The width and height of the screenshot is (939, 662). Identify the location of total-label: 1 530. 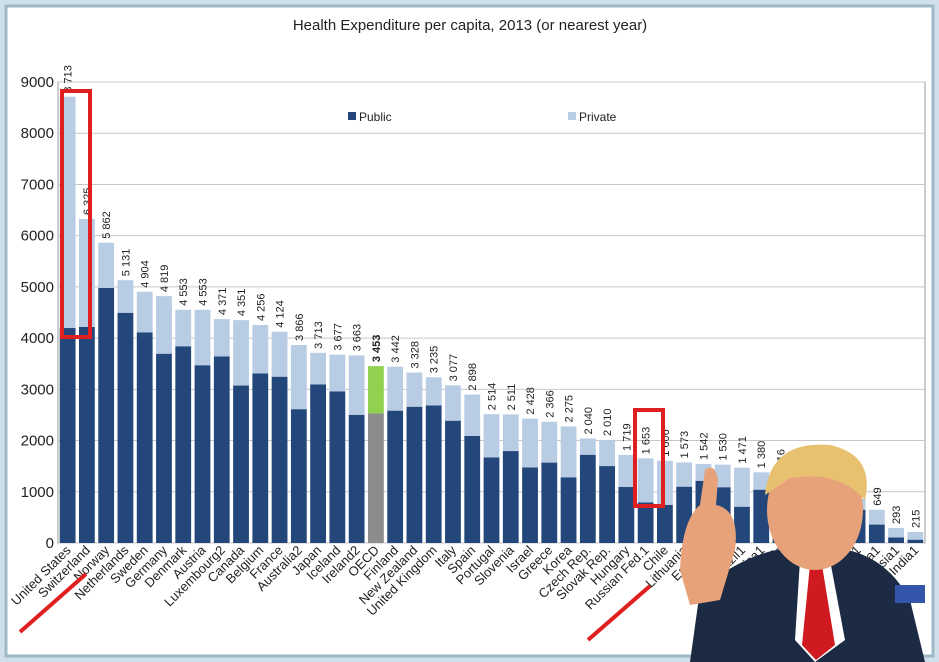
(724, 447).